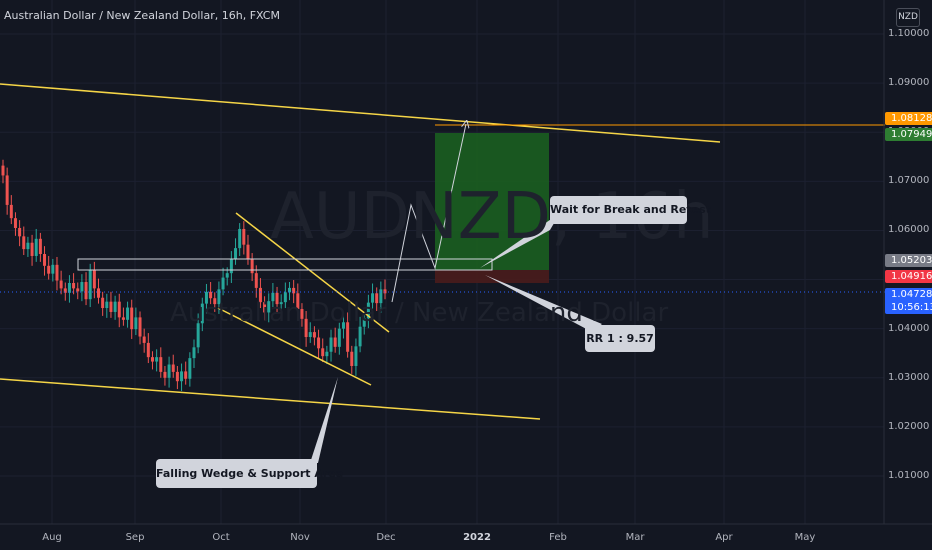 The width and height of the screenshot is (932, 550). What do you see at coordinates (249, 473) in the screenshot?
I see `wedge-callout: Falling Wedge & Support Area` at bounding box center [249, 473].